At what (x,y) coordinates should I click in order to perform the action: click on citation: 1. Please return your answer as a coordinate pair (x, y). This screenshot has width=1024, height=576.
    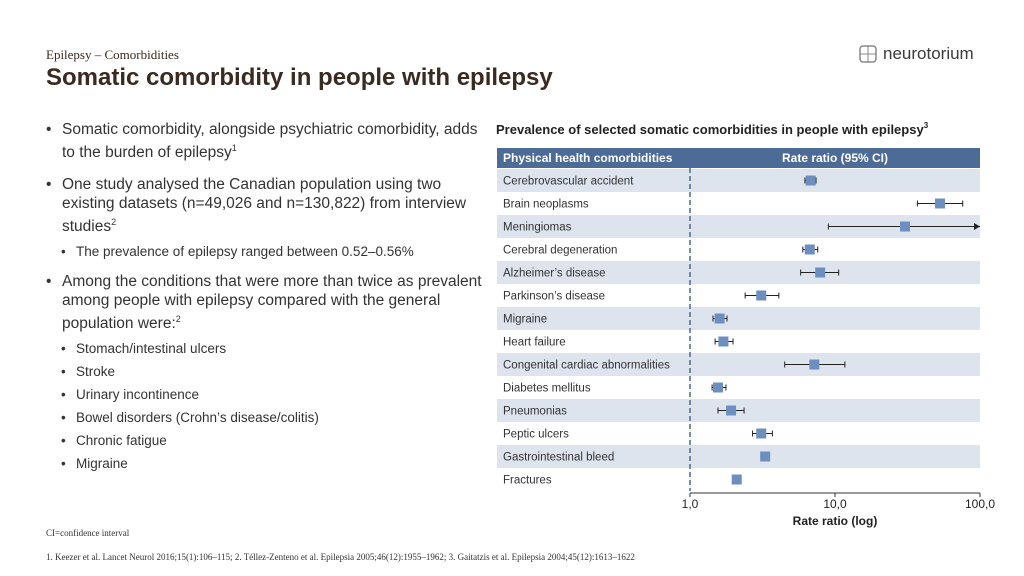
    Looking at the image, I should click on (234, 148).